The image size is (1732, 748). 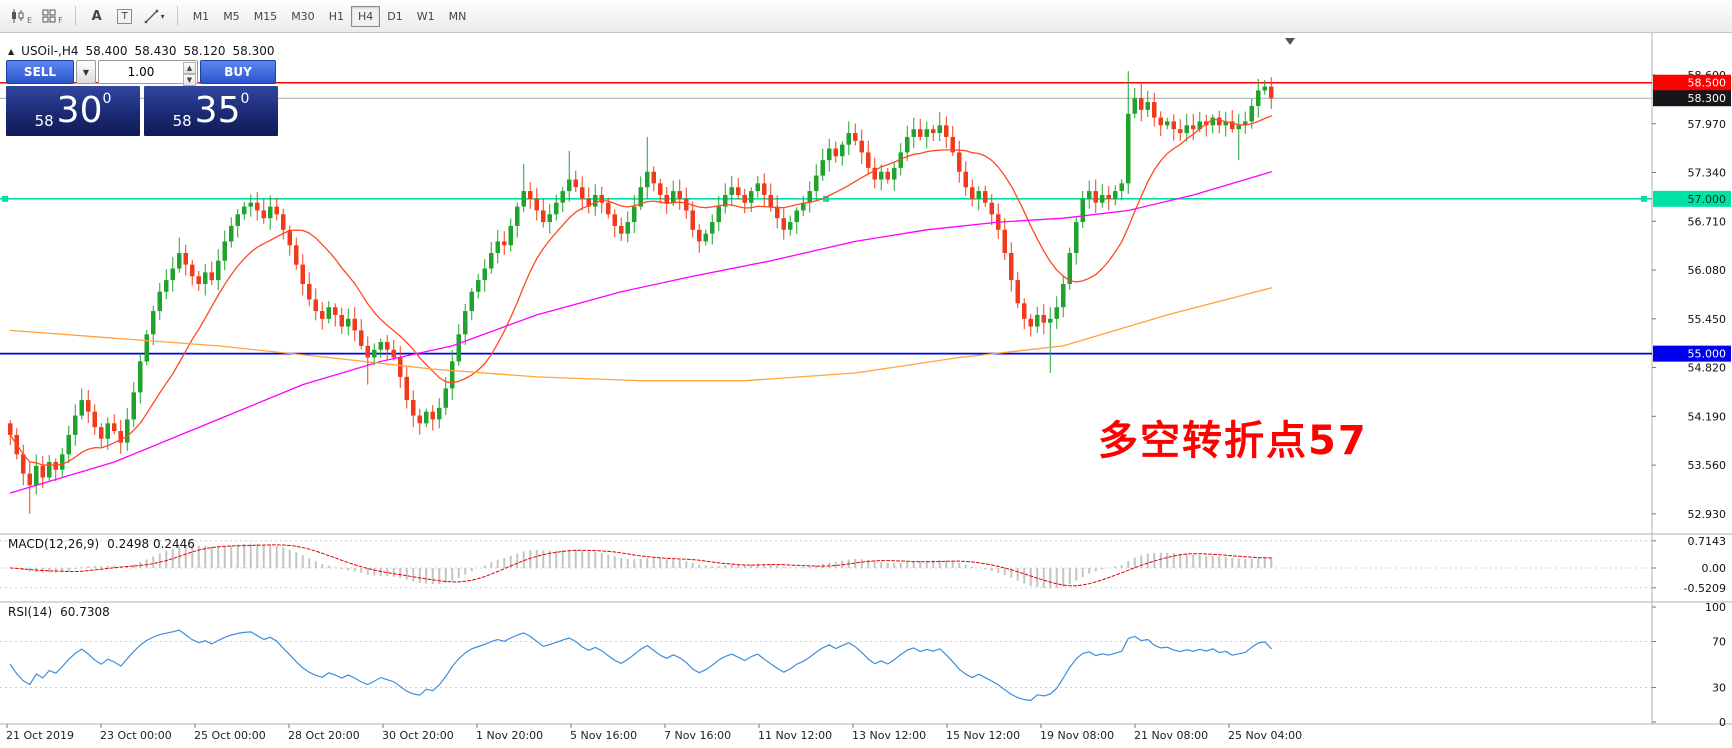 I want to click on svg-text: 11 Nov 12:00, so click(x=795, y=735).